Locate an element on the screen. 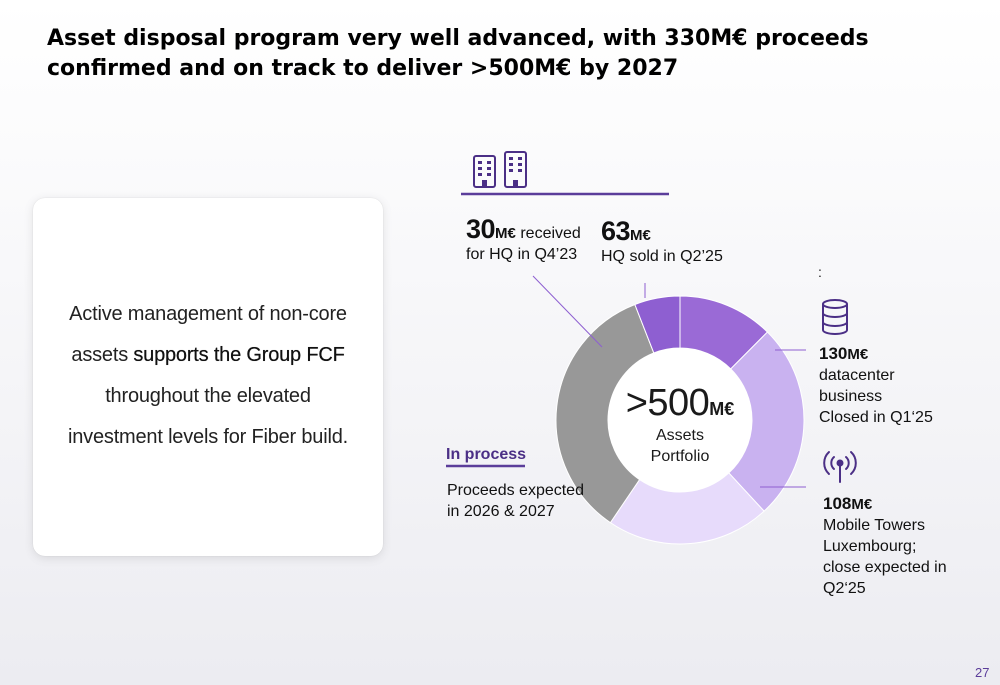 The height and width of the screenshot is (685, 1000). in-process-heading: In process is located at coordinates (486, 454).